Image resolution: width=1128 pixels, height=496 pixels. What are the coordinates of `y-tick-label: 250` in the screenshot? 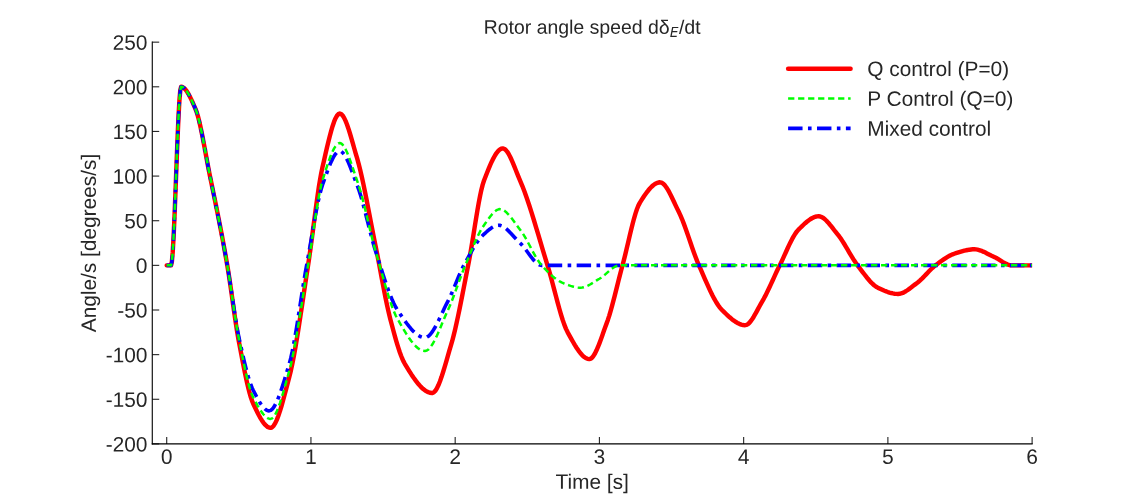 It's located at (130, 42).